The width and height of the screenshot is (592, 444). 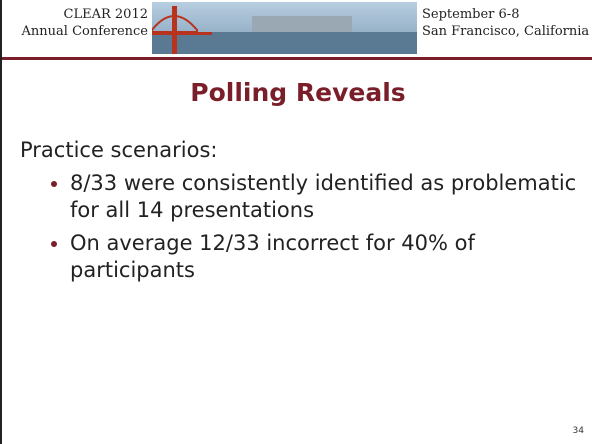 What do you see at coordinates (105, 14) in the screenshot?
I see `header-text: CLEAR 2012` at bounding box center [105, 14].